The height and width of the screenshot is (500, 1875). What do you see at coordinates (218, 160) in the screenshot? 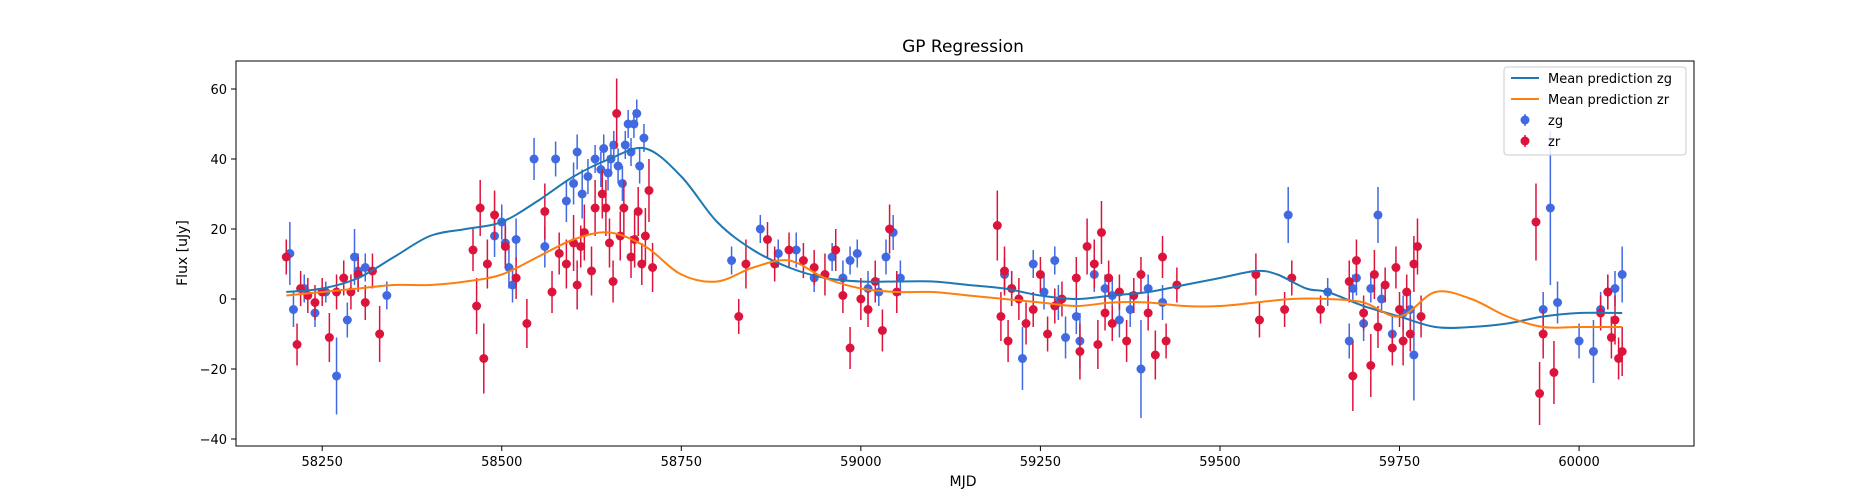
I see `y-tick-label: 40` at bounding box center [218, 160].